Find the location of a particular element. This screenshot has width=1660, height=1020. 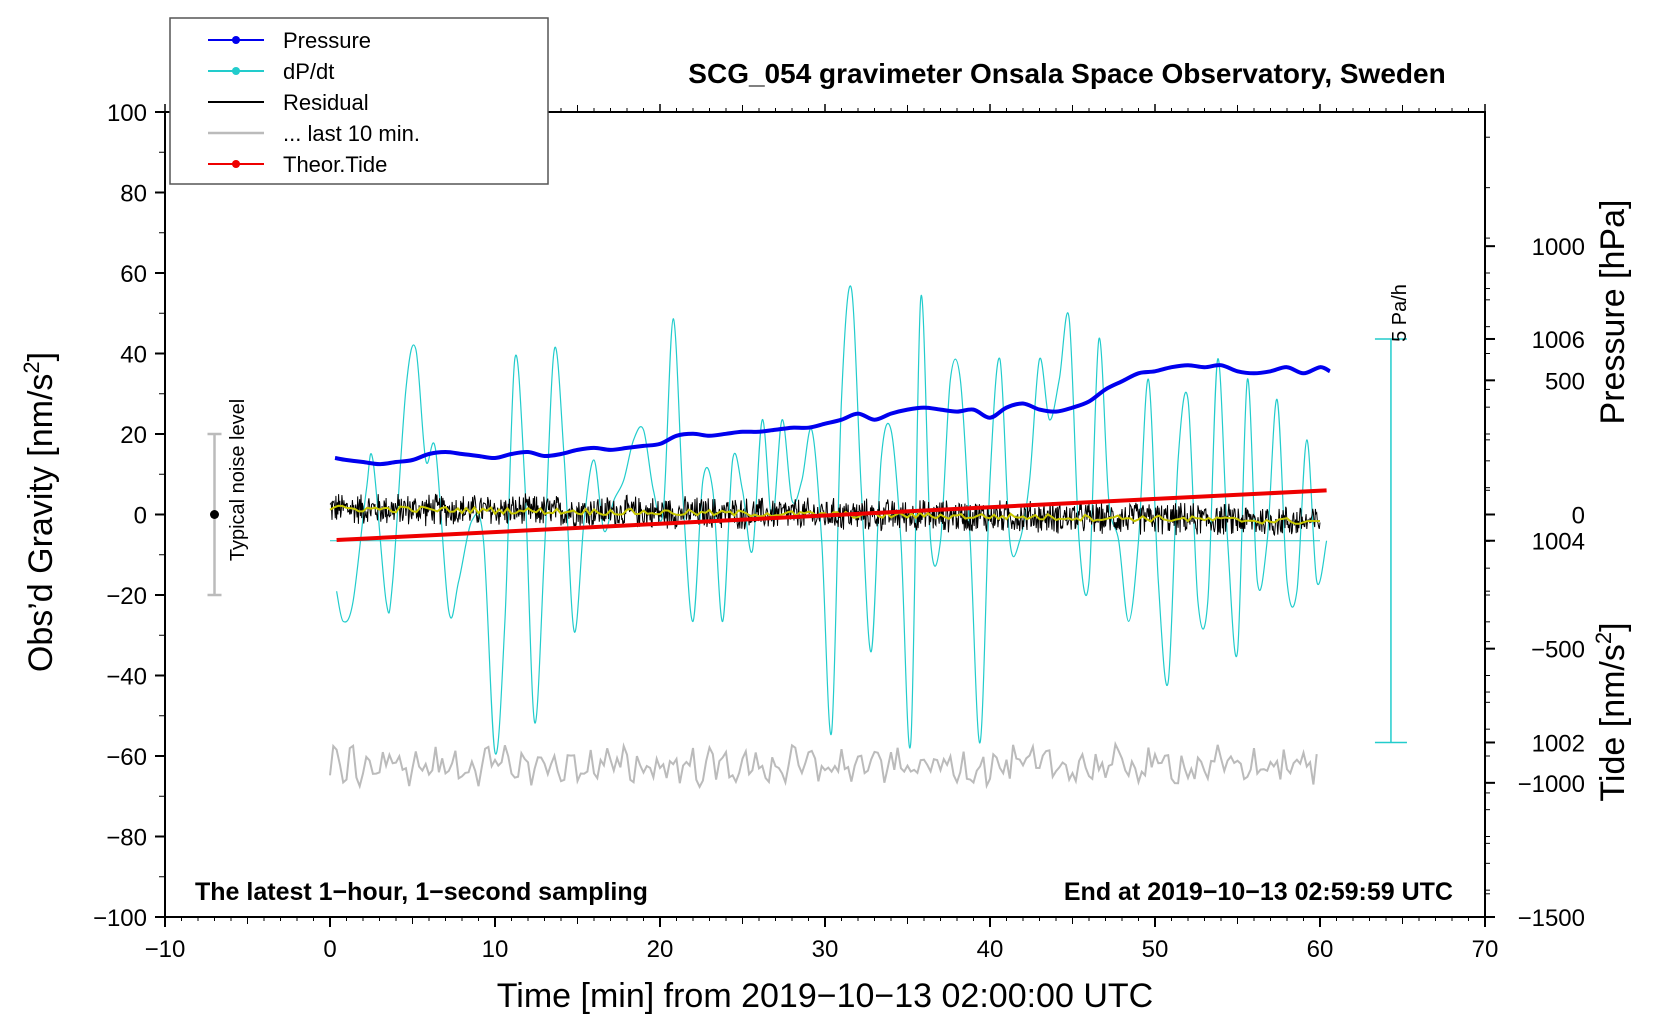

y-tick-label: −80 is located at coordinates (126, 838).